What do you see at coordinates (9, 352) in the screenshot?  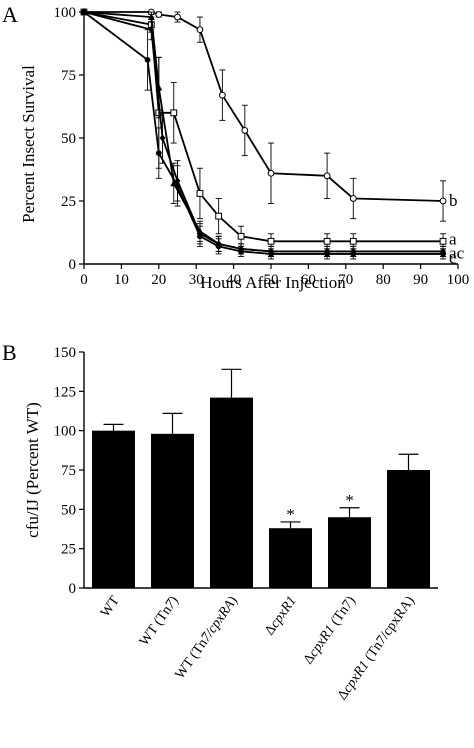 I see `panel-label-b: B` at bounding box center [9, 352].